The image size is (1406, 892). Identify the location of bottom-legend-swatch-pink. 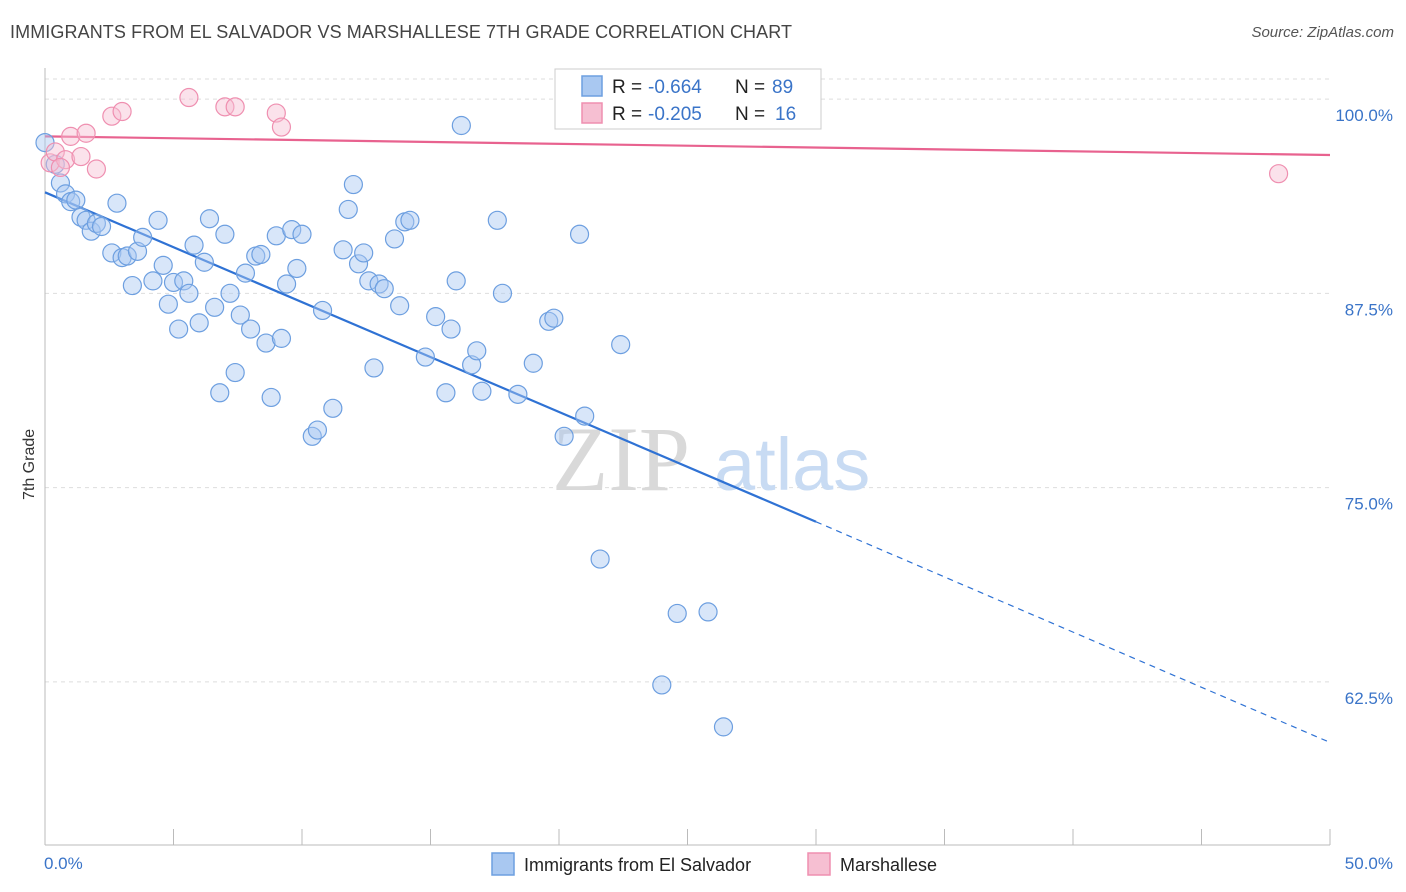
(819, 864).